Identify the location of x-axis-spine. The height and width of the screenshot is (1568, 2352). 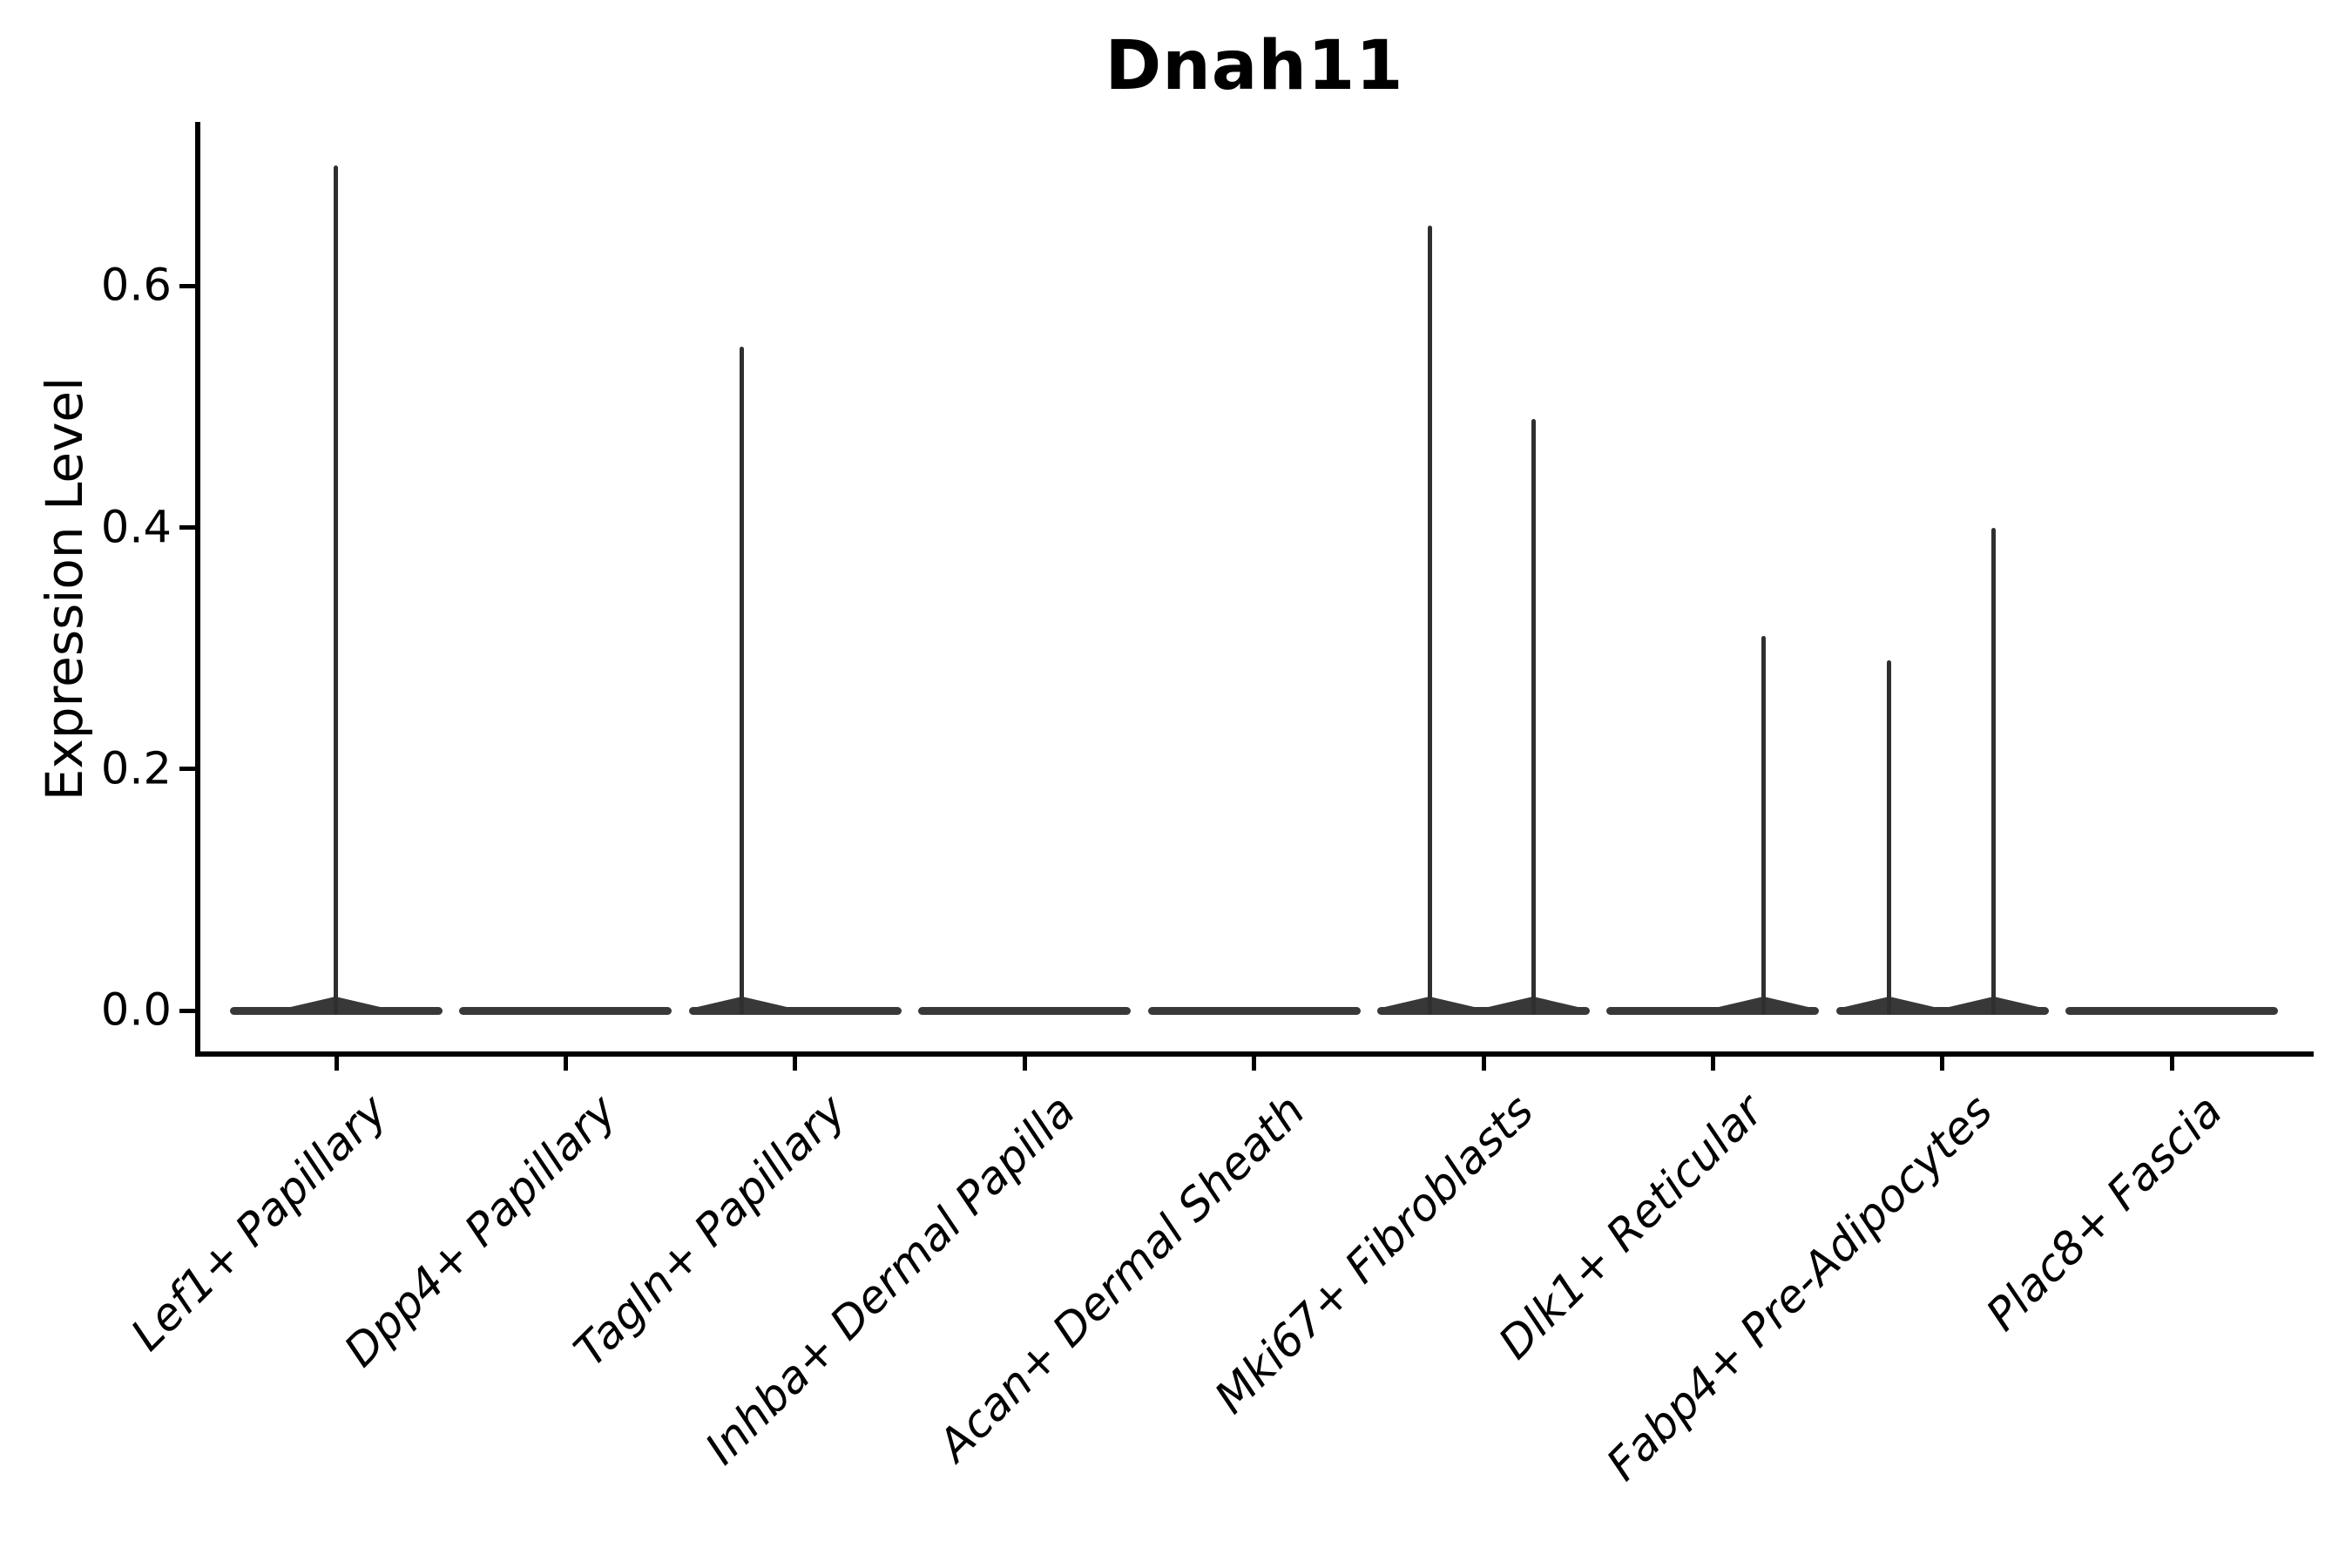
(1254, 1054).